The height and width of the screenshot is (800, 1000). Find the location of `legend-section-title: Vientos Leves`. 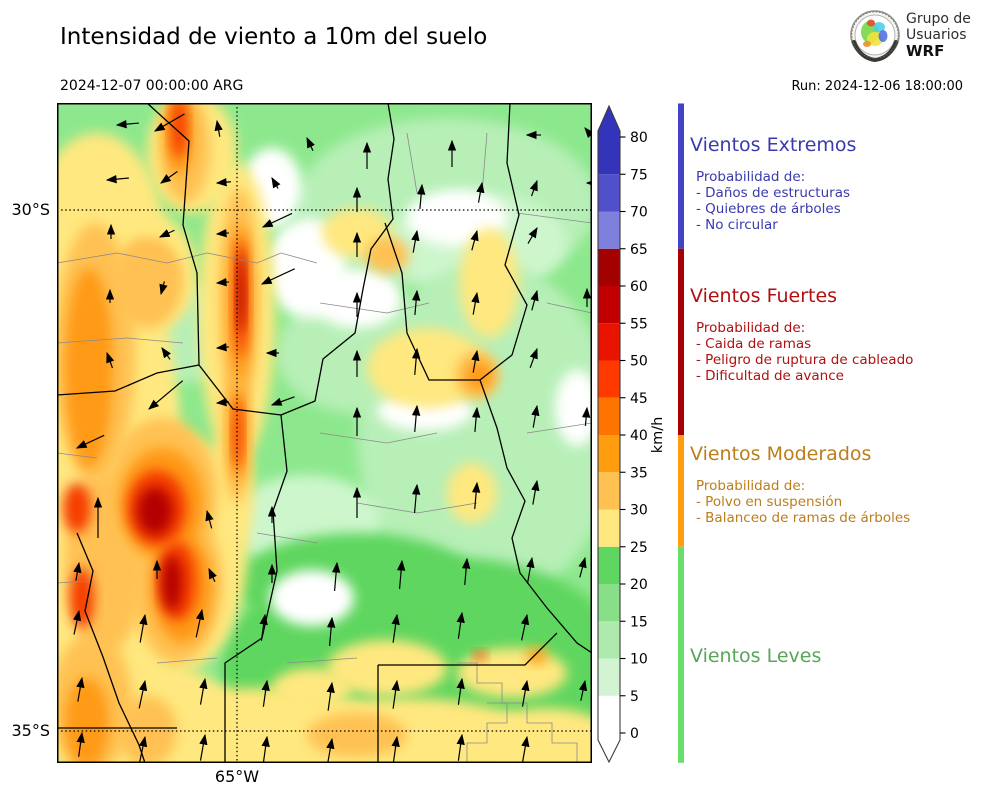

legend-section-title: Vientos Leves is located at coordinates (756, 656).